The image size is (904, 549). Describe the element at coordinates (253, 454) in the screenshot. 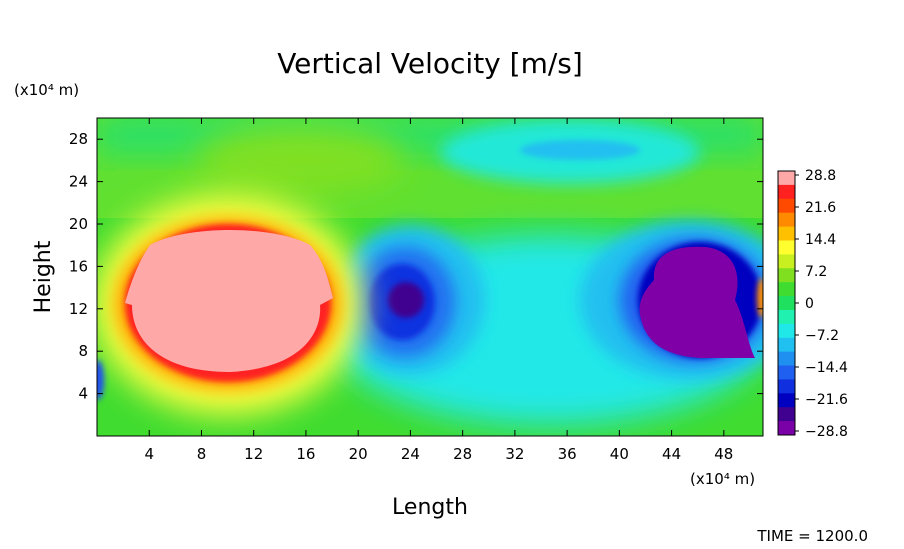

I see `x-tick-label: 12` at that location.